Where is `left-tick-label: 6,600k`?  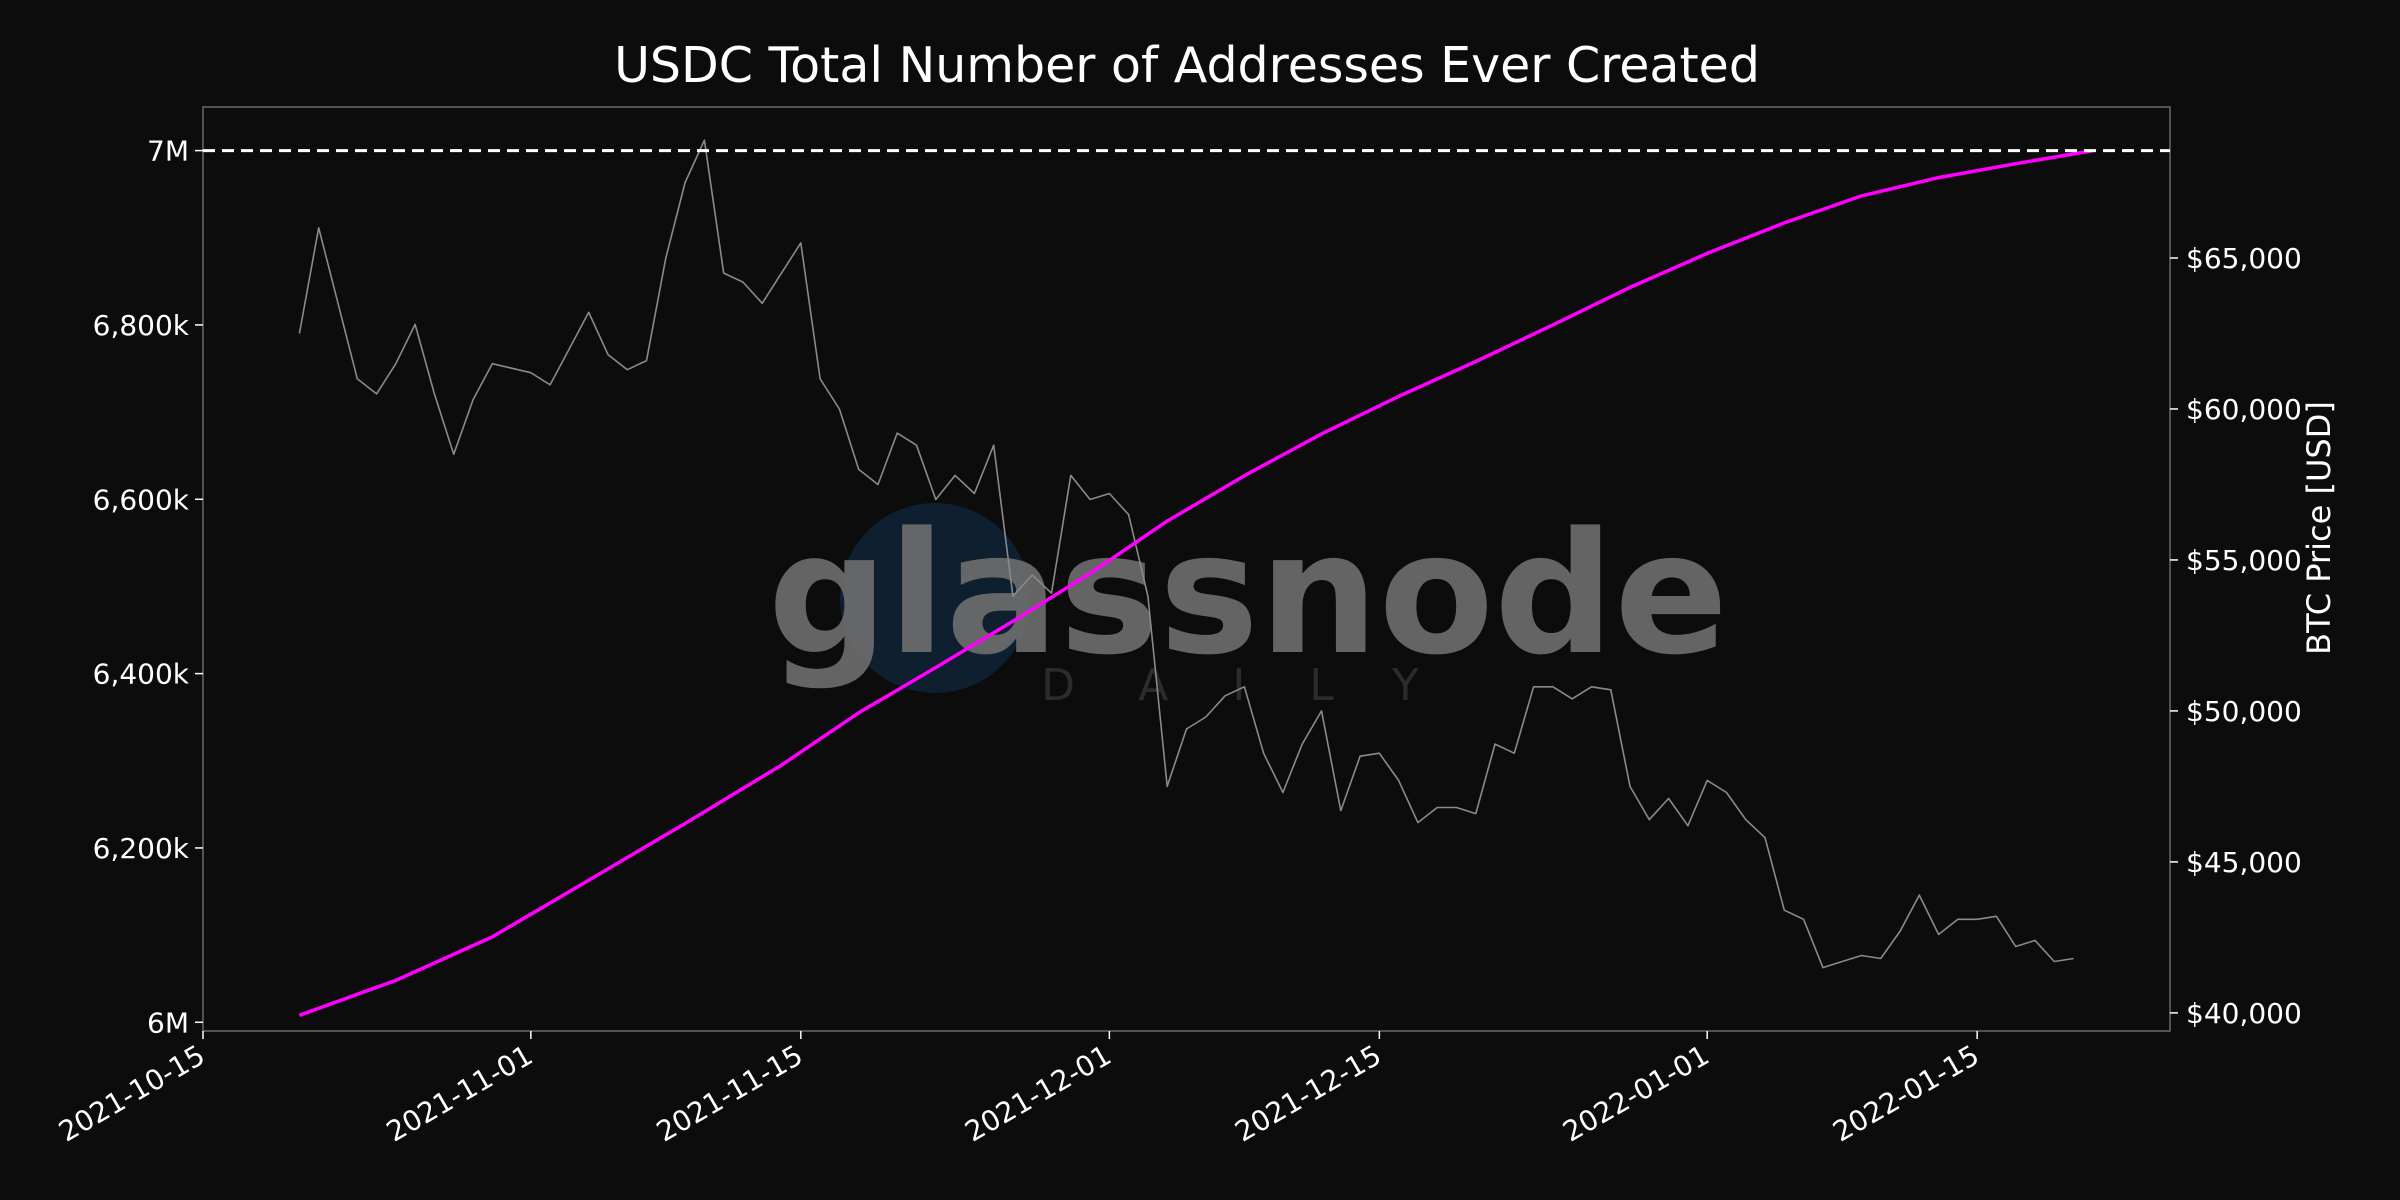
left-tick-label: 6,600k is located at coordinates (141, 499).